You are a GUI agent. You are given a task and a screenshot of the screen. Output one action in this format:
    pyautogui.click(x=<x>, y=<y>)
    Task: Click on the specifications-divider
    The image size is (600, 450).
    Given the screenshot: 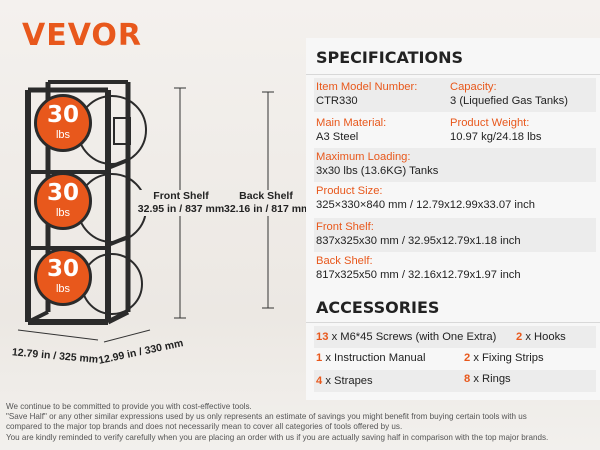 What is the action you would take?
    pyautogui.click(x=453, y=74)
    